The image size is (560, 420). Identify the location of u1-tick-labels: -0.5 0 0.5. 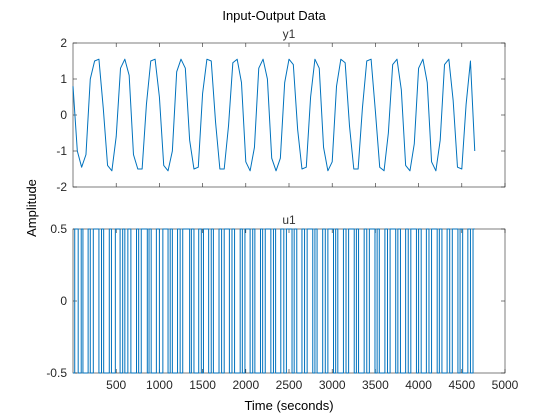
(56, 301).